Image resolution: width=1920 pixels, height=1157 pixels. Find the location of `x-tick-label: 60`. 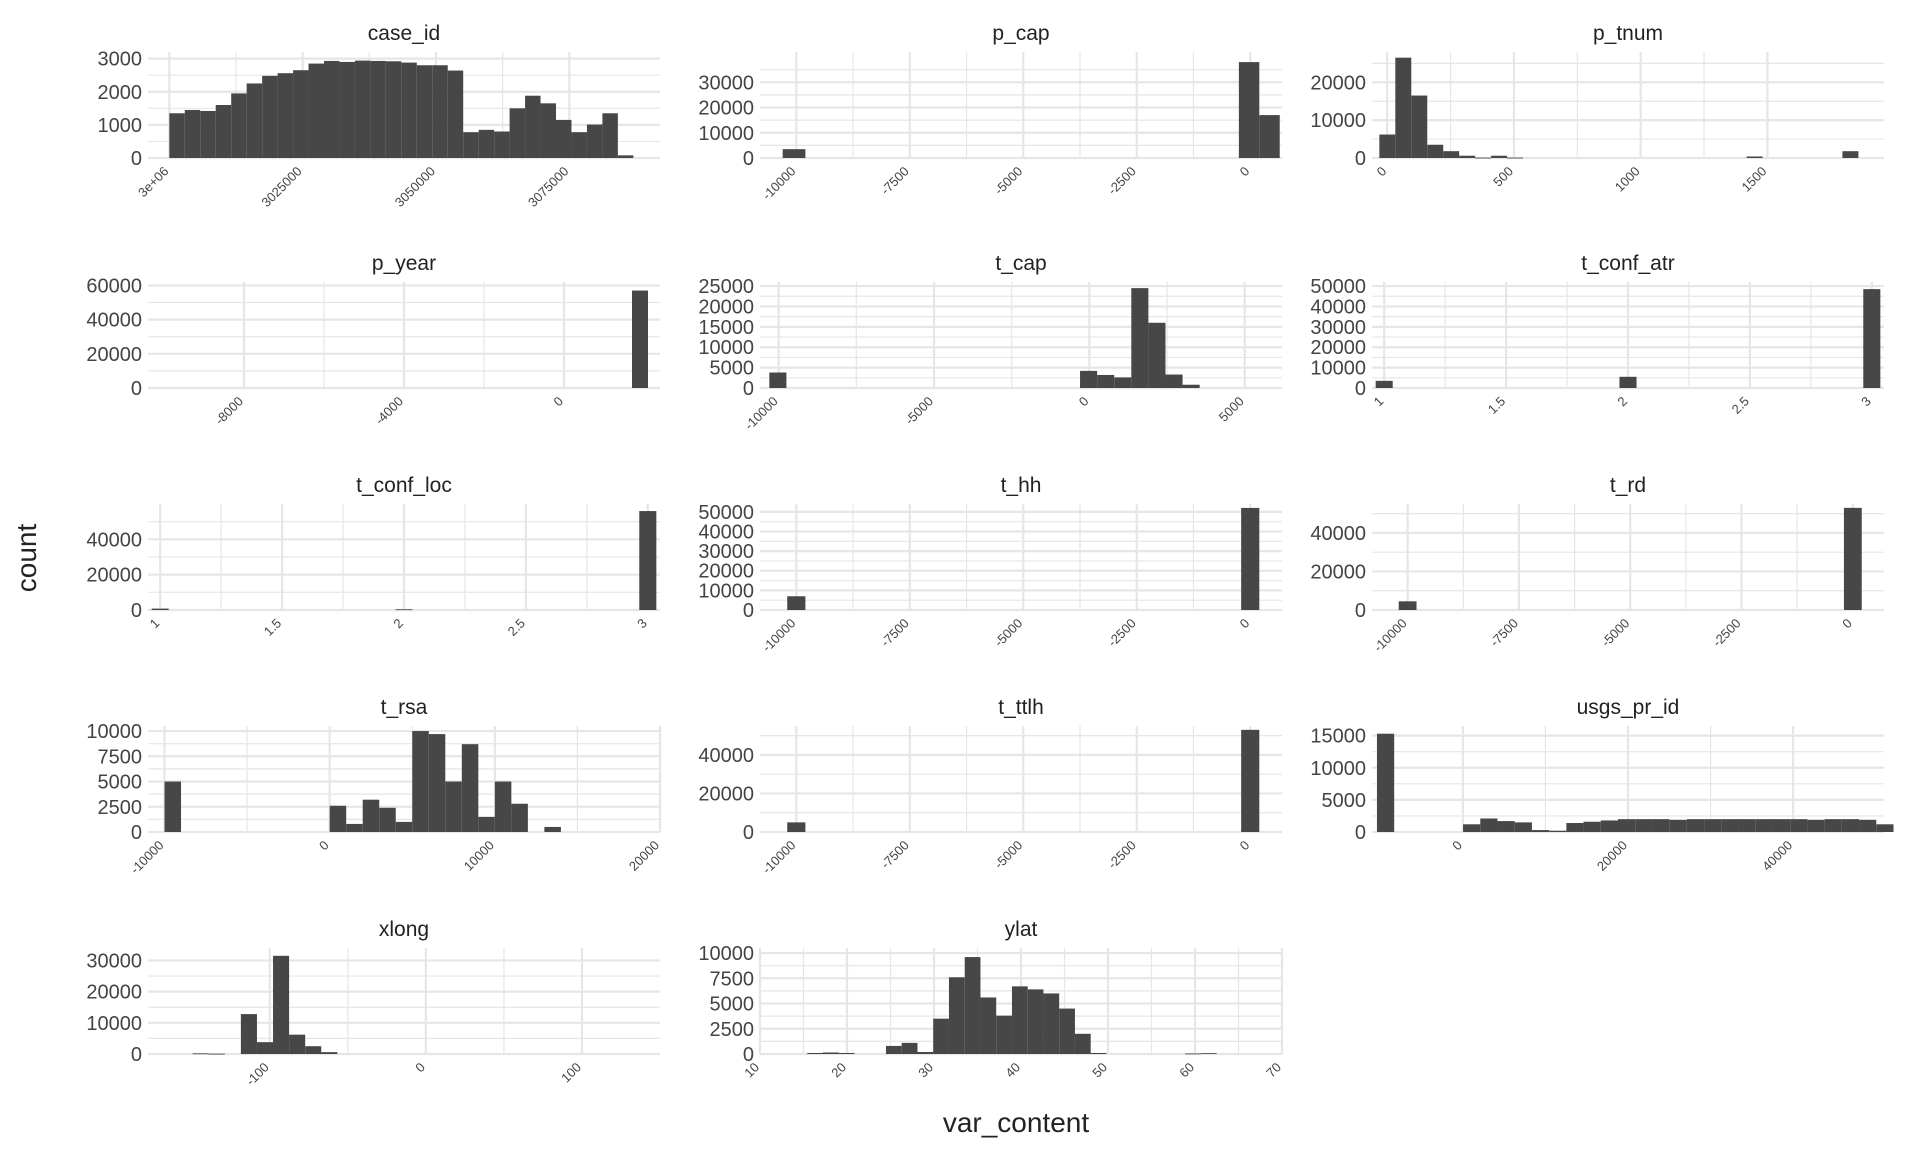

x-tick-label: 60 is located at coordinates (1186, 1070).